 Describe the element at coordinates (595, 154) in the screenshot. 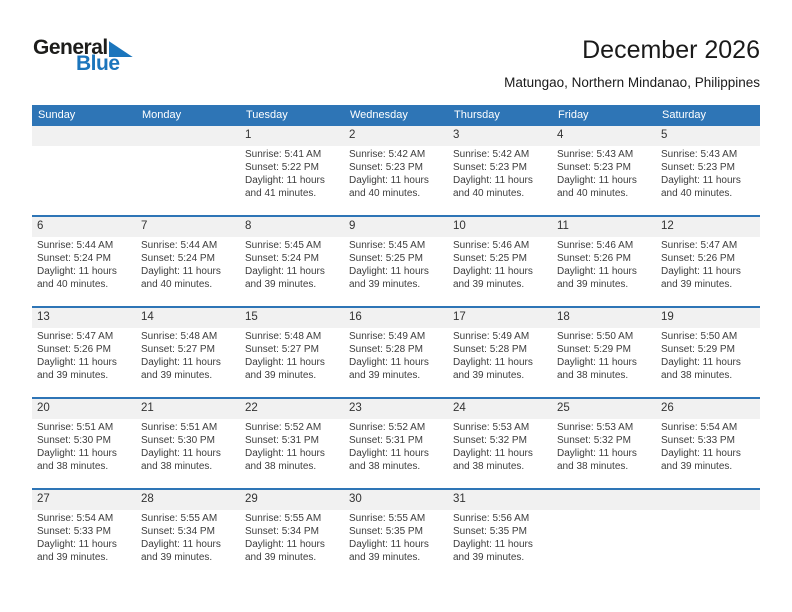

I see `cell-text-line: Sunrise: 5:43 AM` at that location.